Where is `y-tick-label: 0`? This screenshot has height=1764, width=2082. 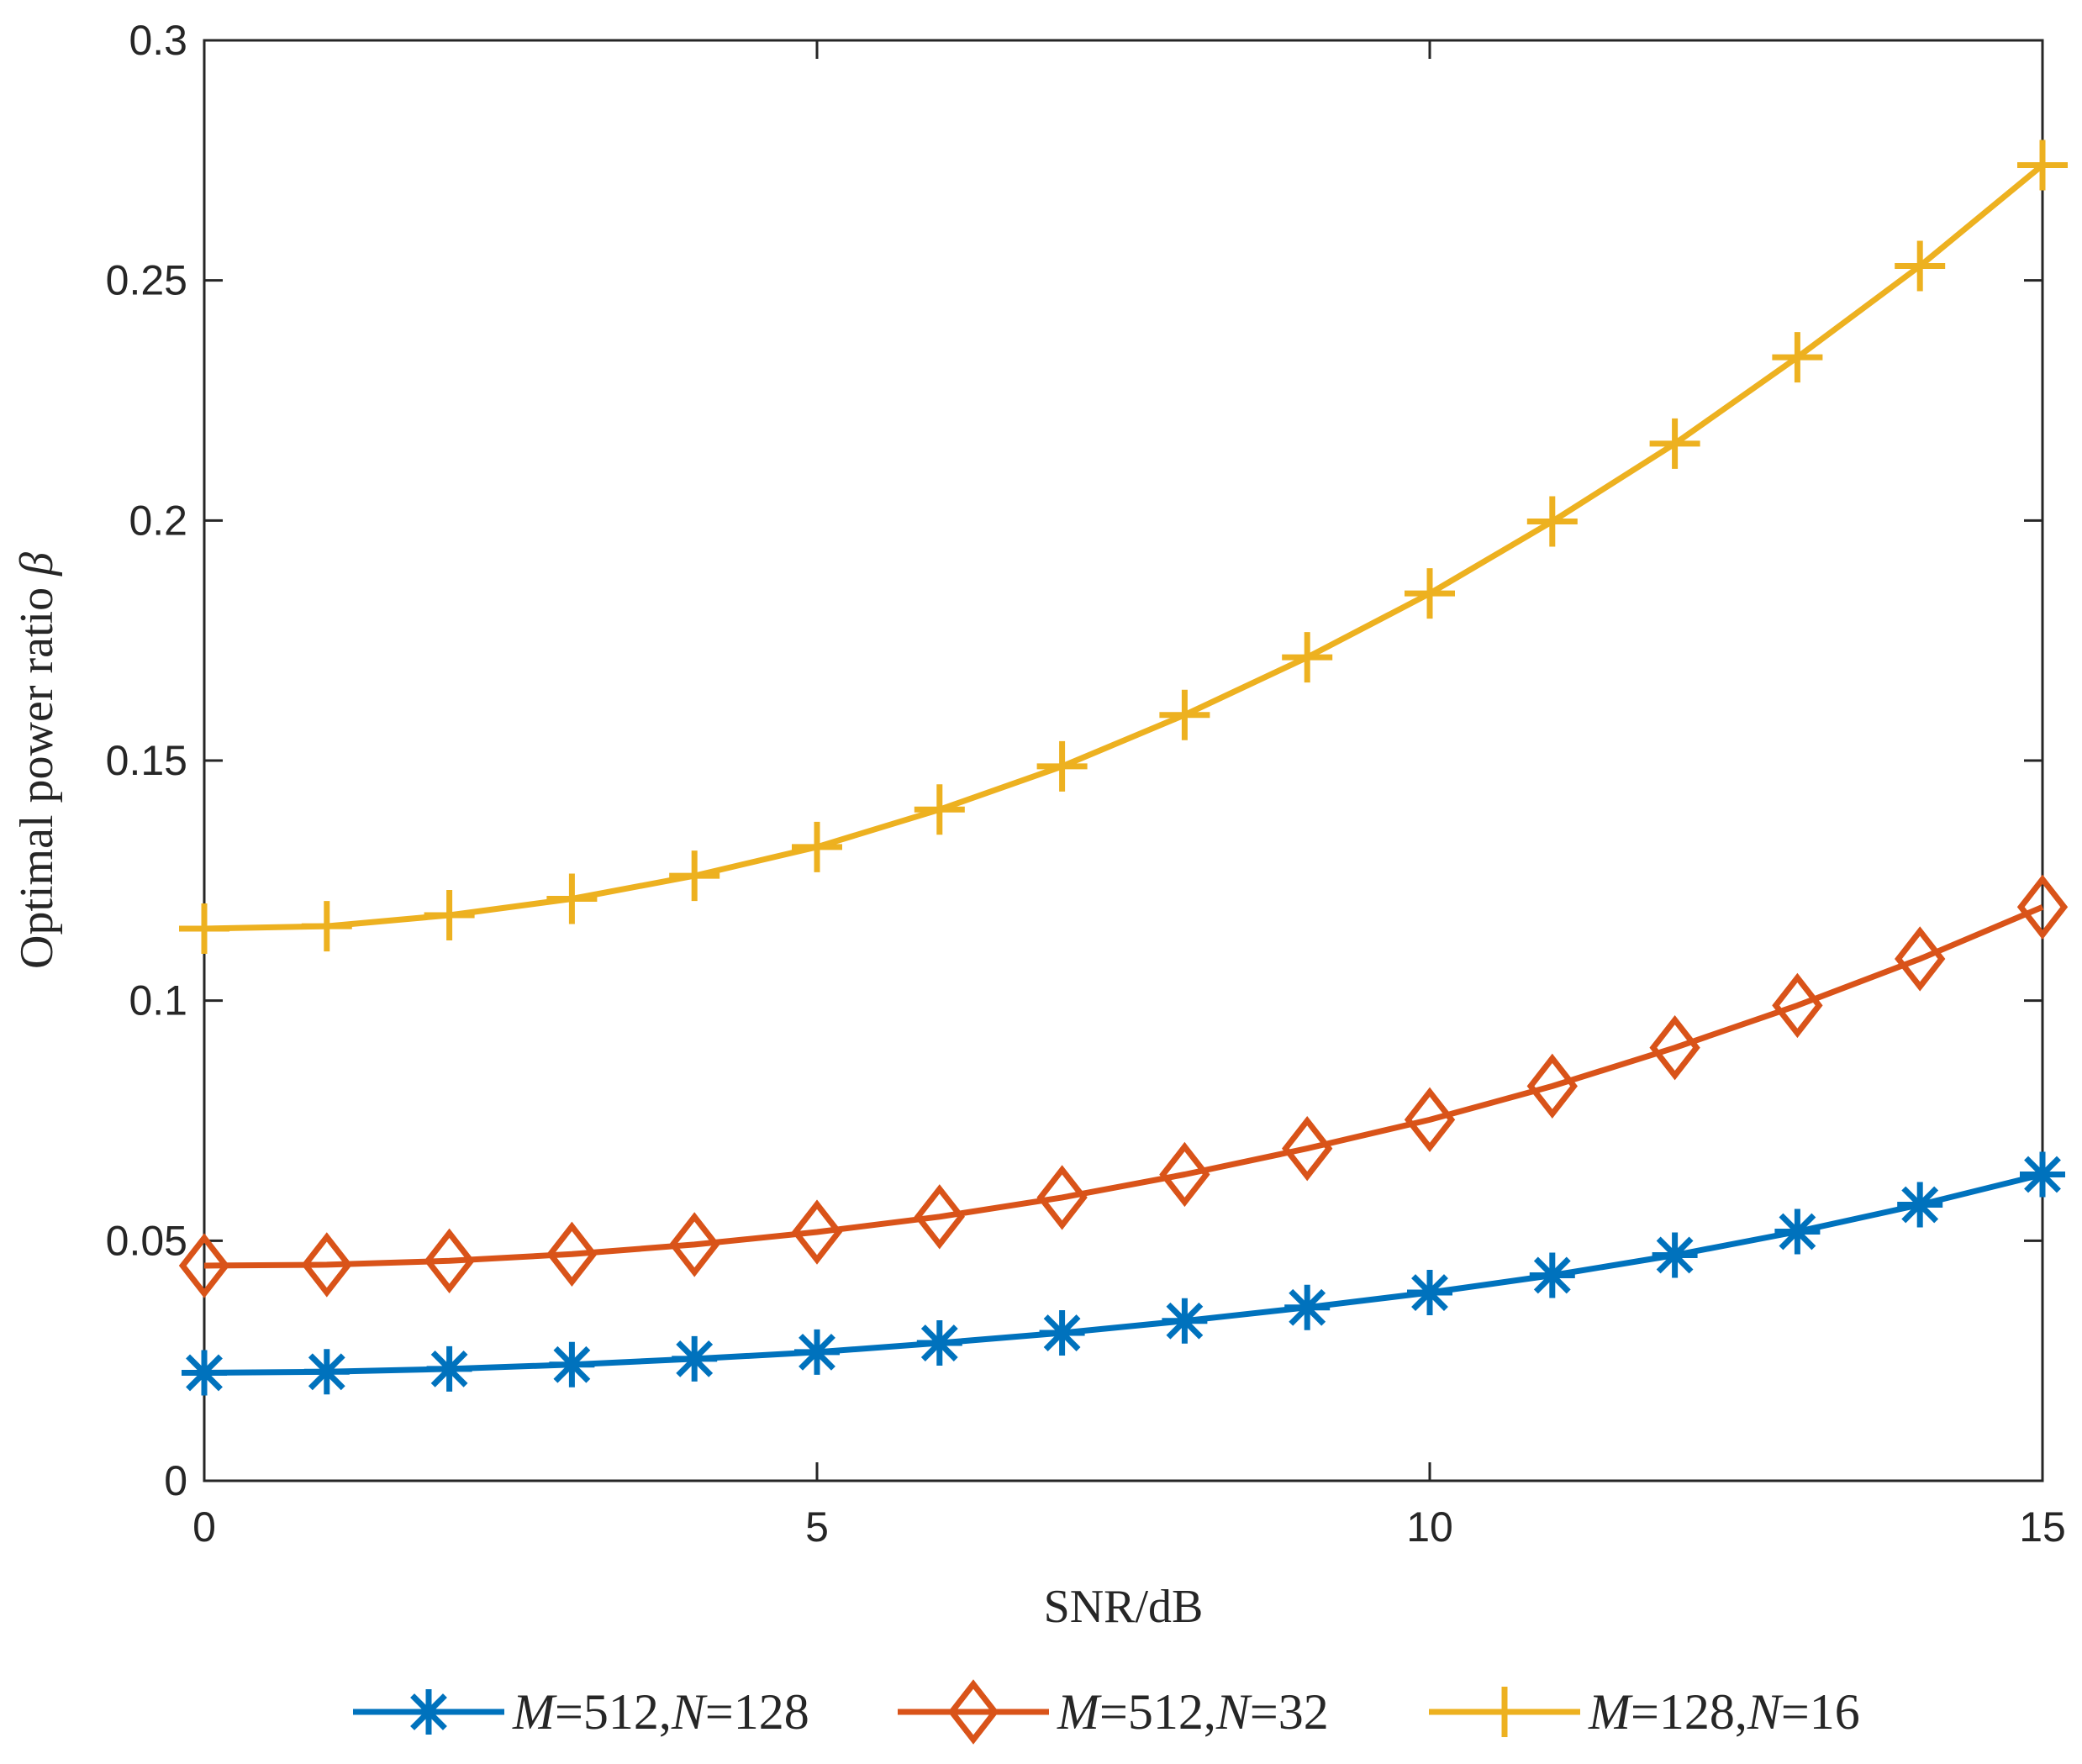
y-tick-label: 0 is located at coordinates (175, 1480).